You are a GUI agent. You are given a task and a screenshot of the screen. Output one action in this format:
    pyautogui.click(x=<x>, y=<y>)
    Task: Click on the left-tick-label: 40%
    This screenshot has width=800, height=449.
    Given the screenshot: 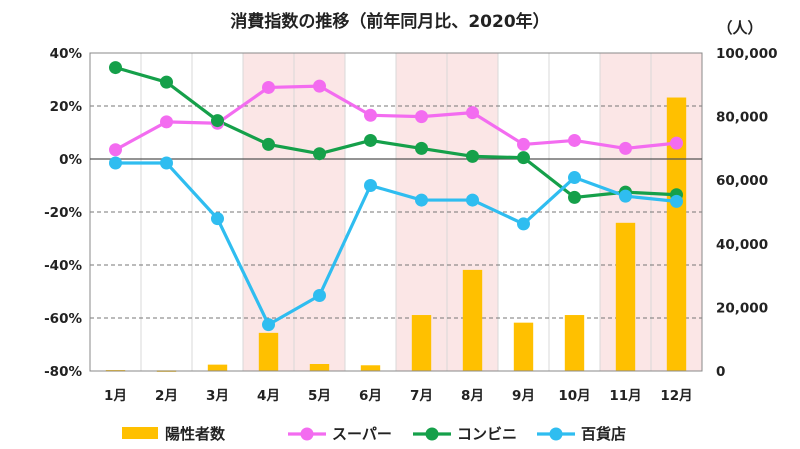 What is the action you would take?
    pyautogui.click(x=66, y=54)
    